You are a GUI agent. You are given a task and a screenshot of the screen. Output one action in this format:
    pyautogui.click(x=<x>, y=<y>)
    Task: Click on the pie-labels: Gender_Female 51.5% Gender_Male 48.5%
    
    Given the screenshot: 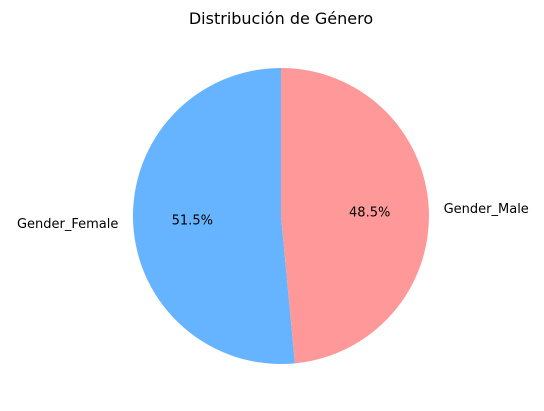 What is the action you would take?
    pyautogui.click(x=273, y=217)
    